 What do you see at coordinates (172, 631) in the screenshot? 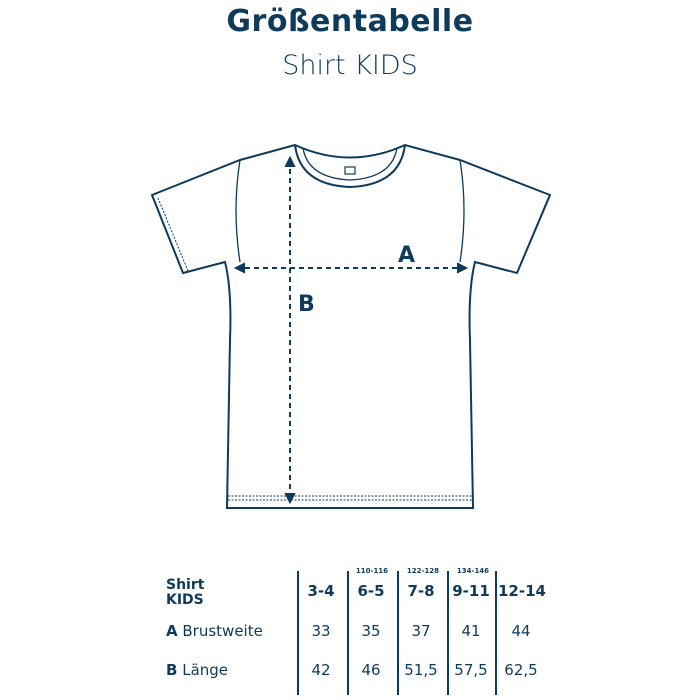
I see `row-letter: A` at bounding box center [172, 631].